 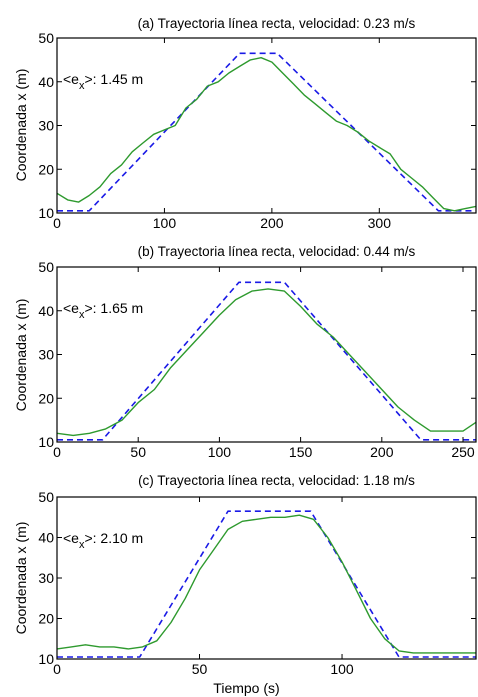 I want to click on error-annotation: <ex>: 1.65 m, so click(x=103, y=310).